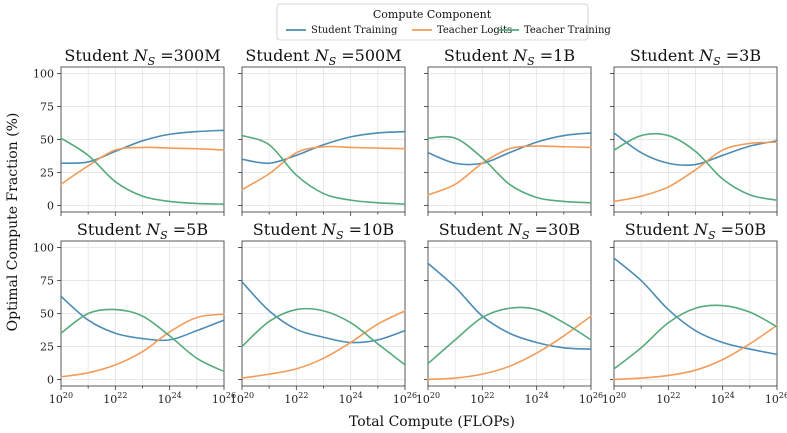  What do you see at coordinates (509, 231) in the screenshot?
I see `panel-title: Student NS =30B` at bounding box center [509, 231].